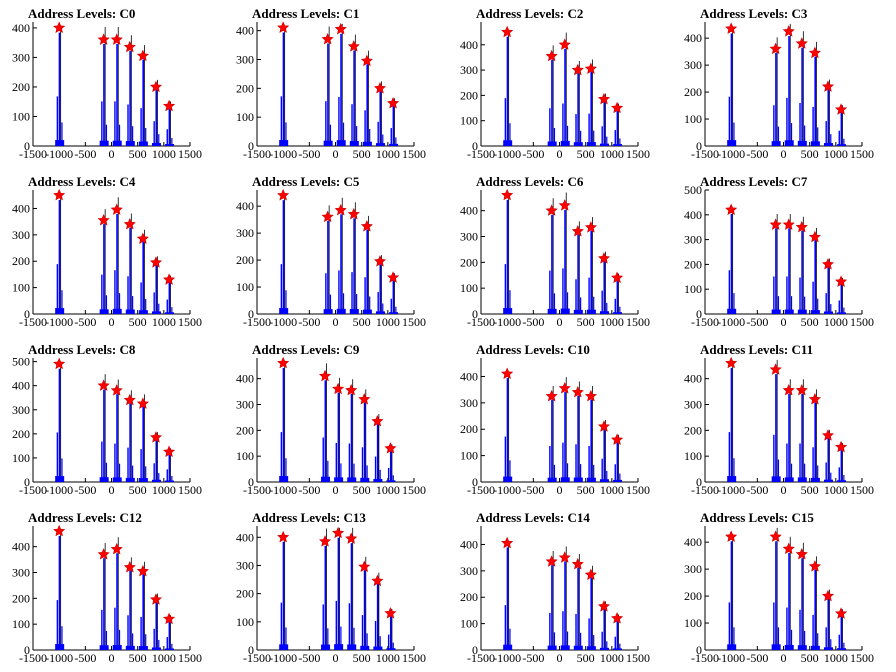 The height and width of the screenshot is (672, 896). I want to click on chart-title: Address Levels: C15, so click(757, 517).